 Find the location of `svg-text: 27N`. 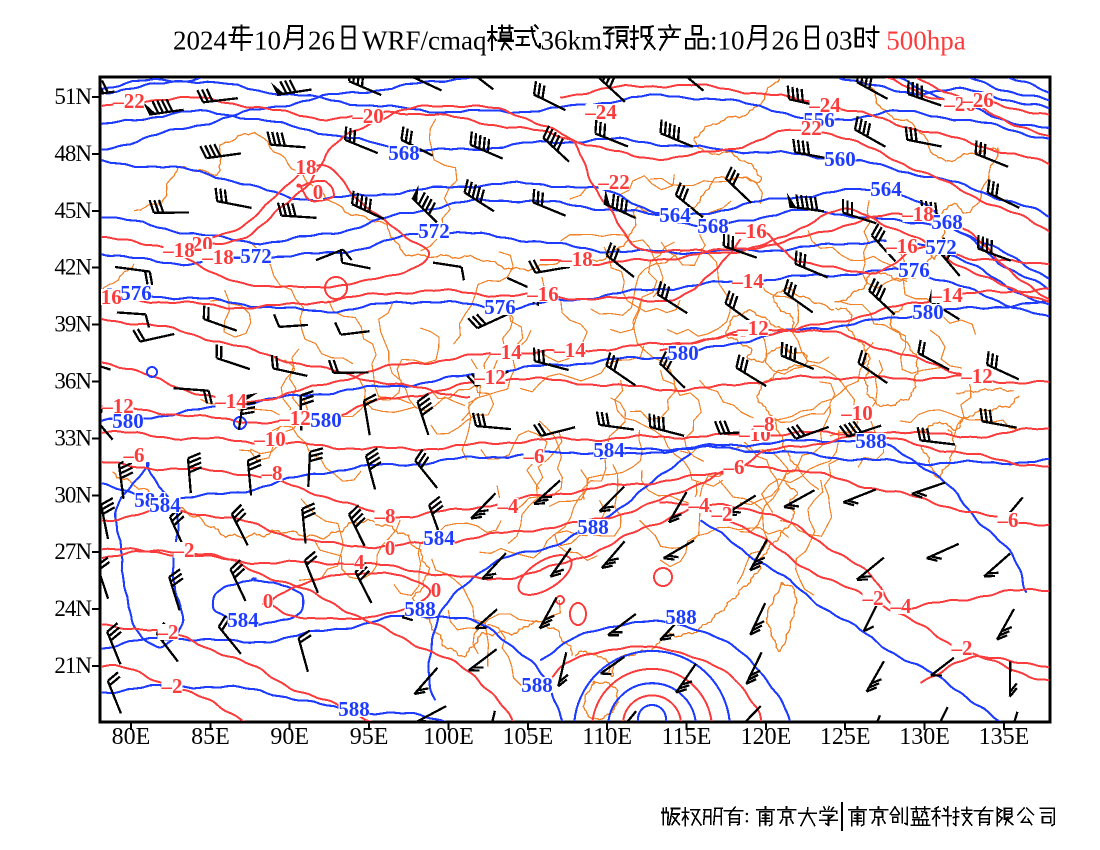

svg-text: 27N is located at coordinates (73, 551).